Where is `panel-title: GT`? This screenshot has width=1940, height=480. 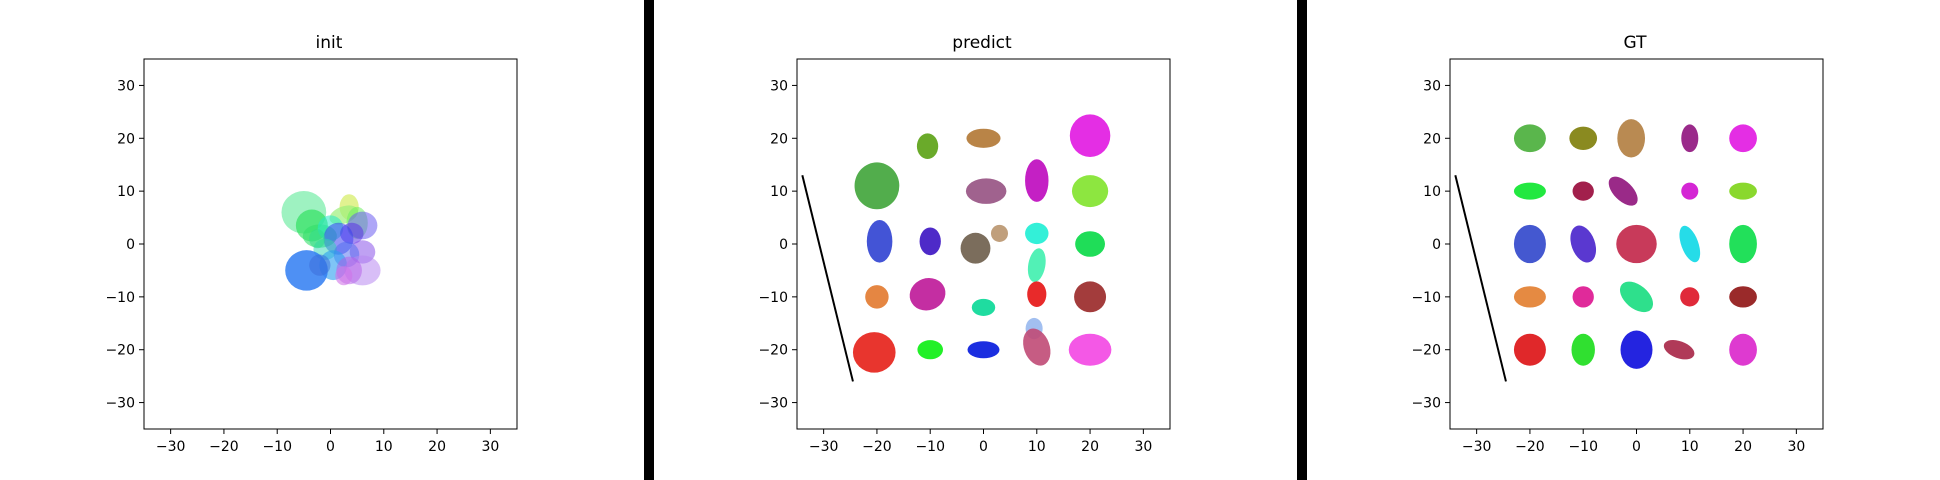 panel-title: GT is located at coordinates (1636, 43).